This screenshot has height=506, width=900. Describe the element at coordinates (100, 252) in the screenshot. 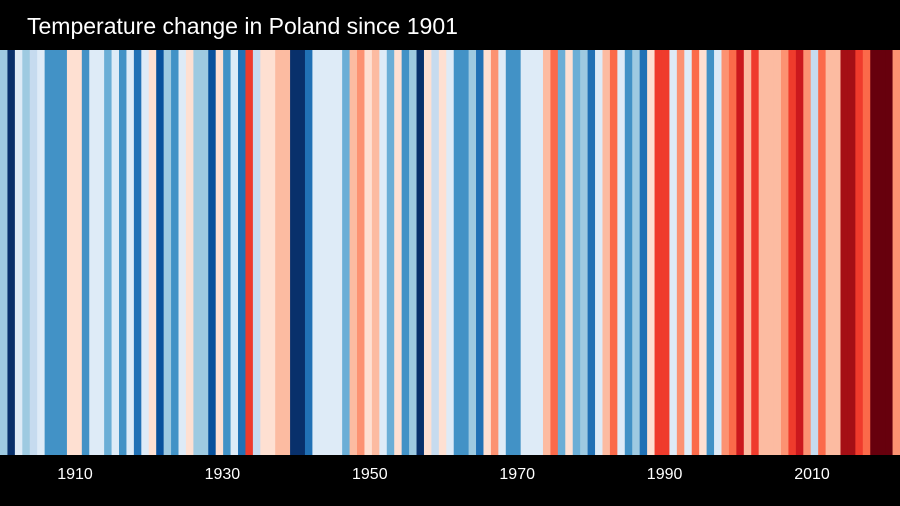

I see `stripe-1914` at that location.